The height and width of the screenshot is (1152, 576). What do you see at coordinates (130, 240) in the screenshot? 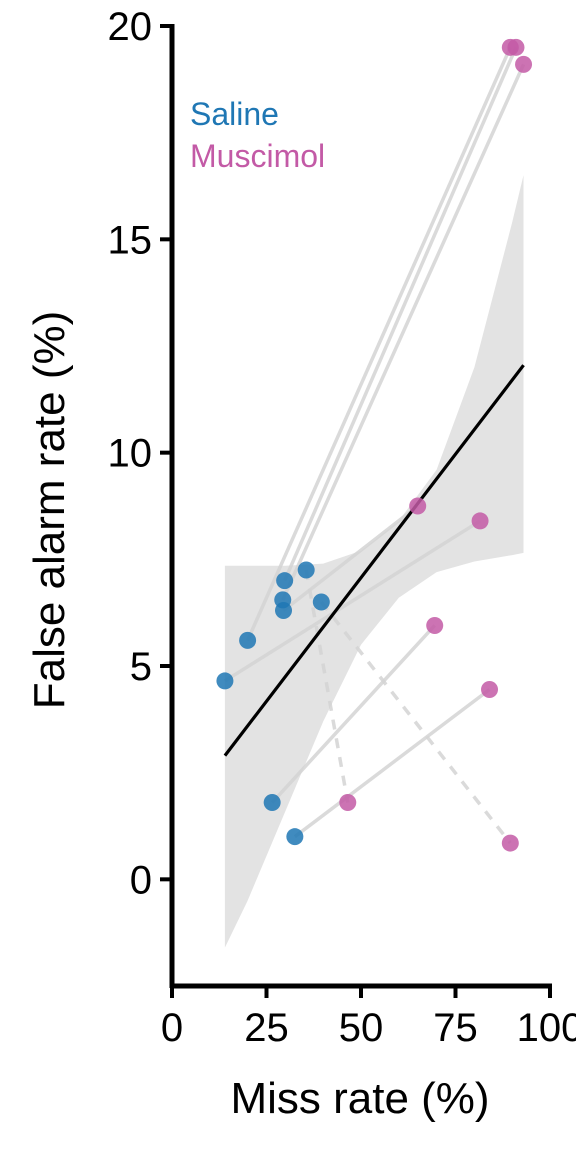
I see `y-tick-label-15: 15` at bounding box center [130, 240].